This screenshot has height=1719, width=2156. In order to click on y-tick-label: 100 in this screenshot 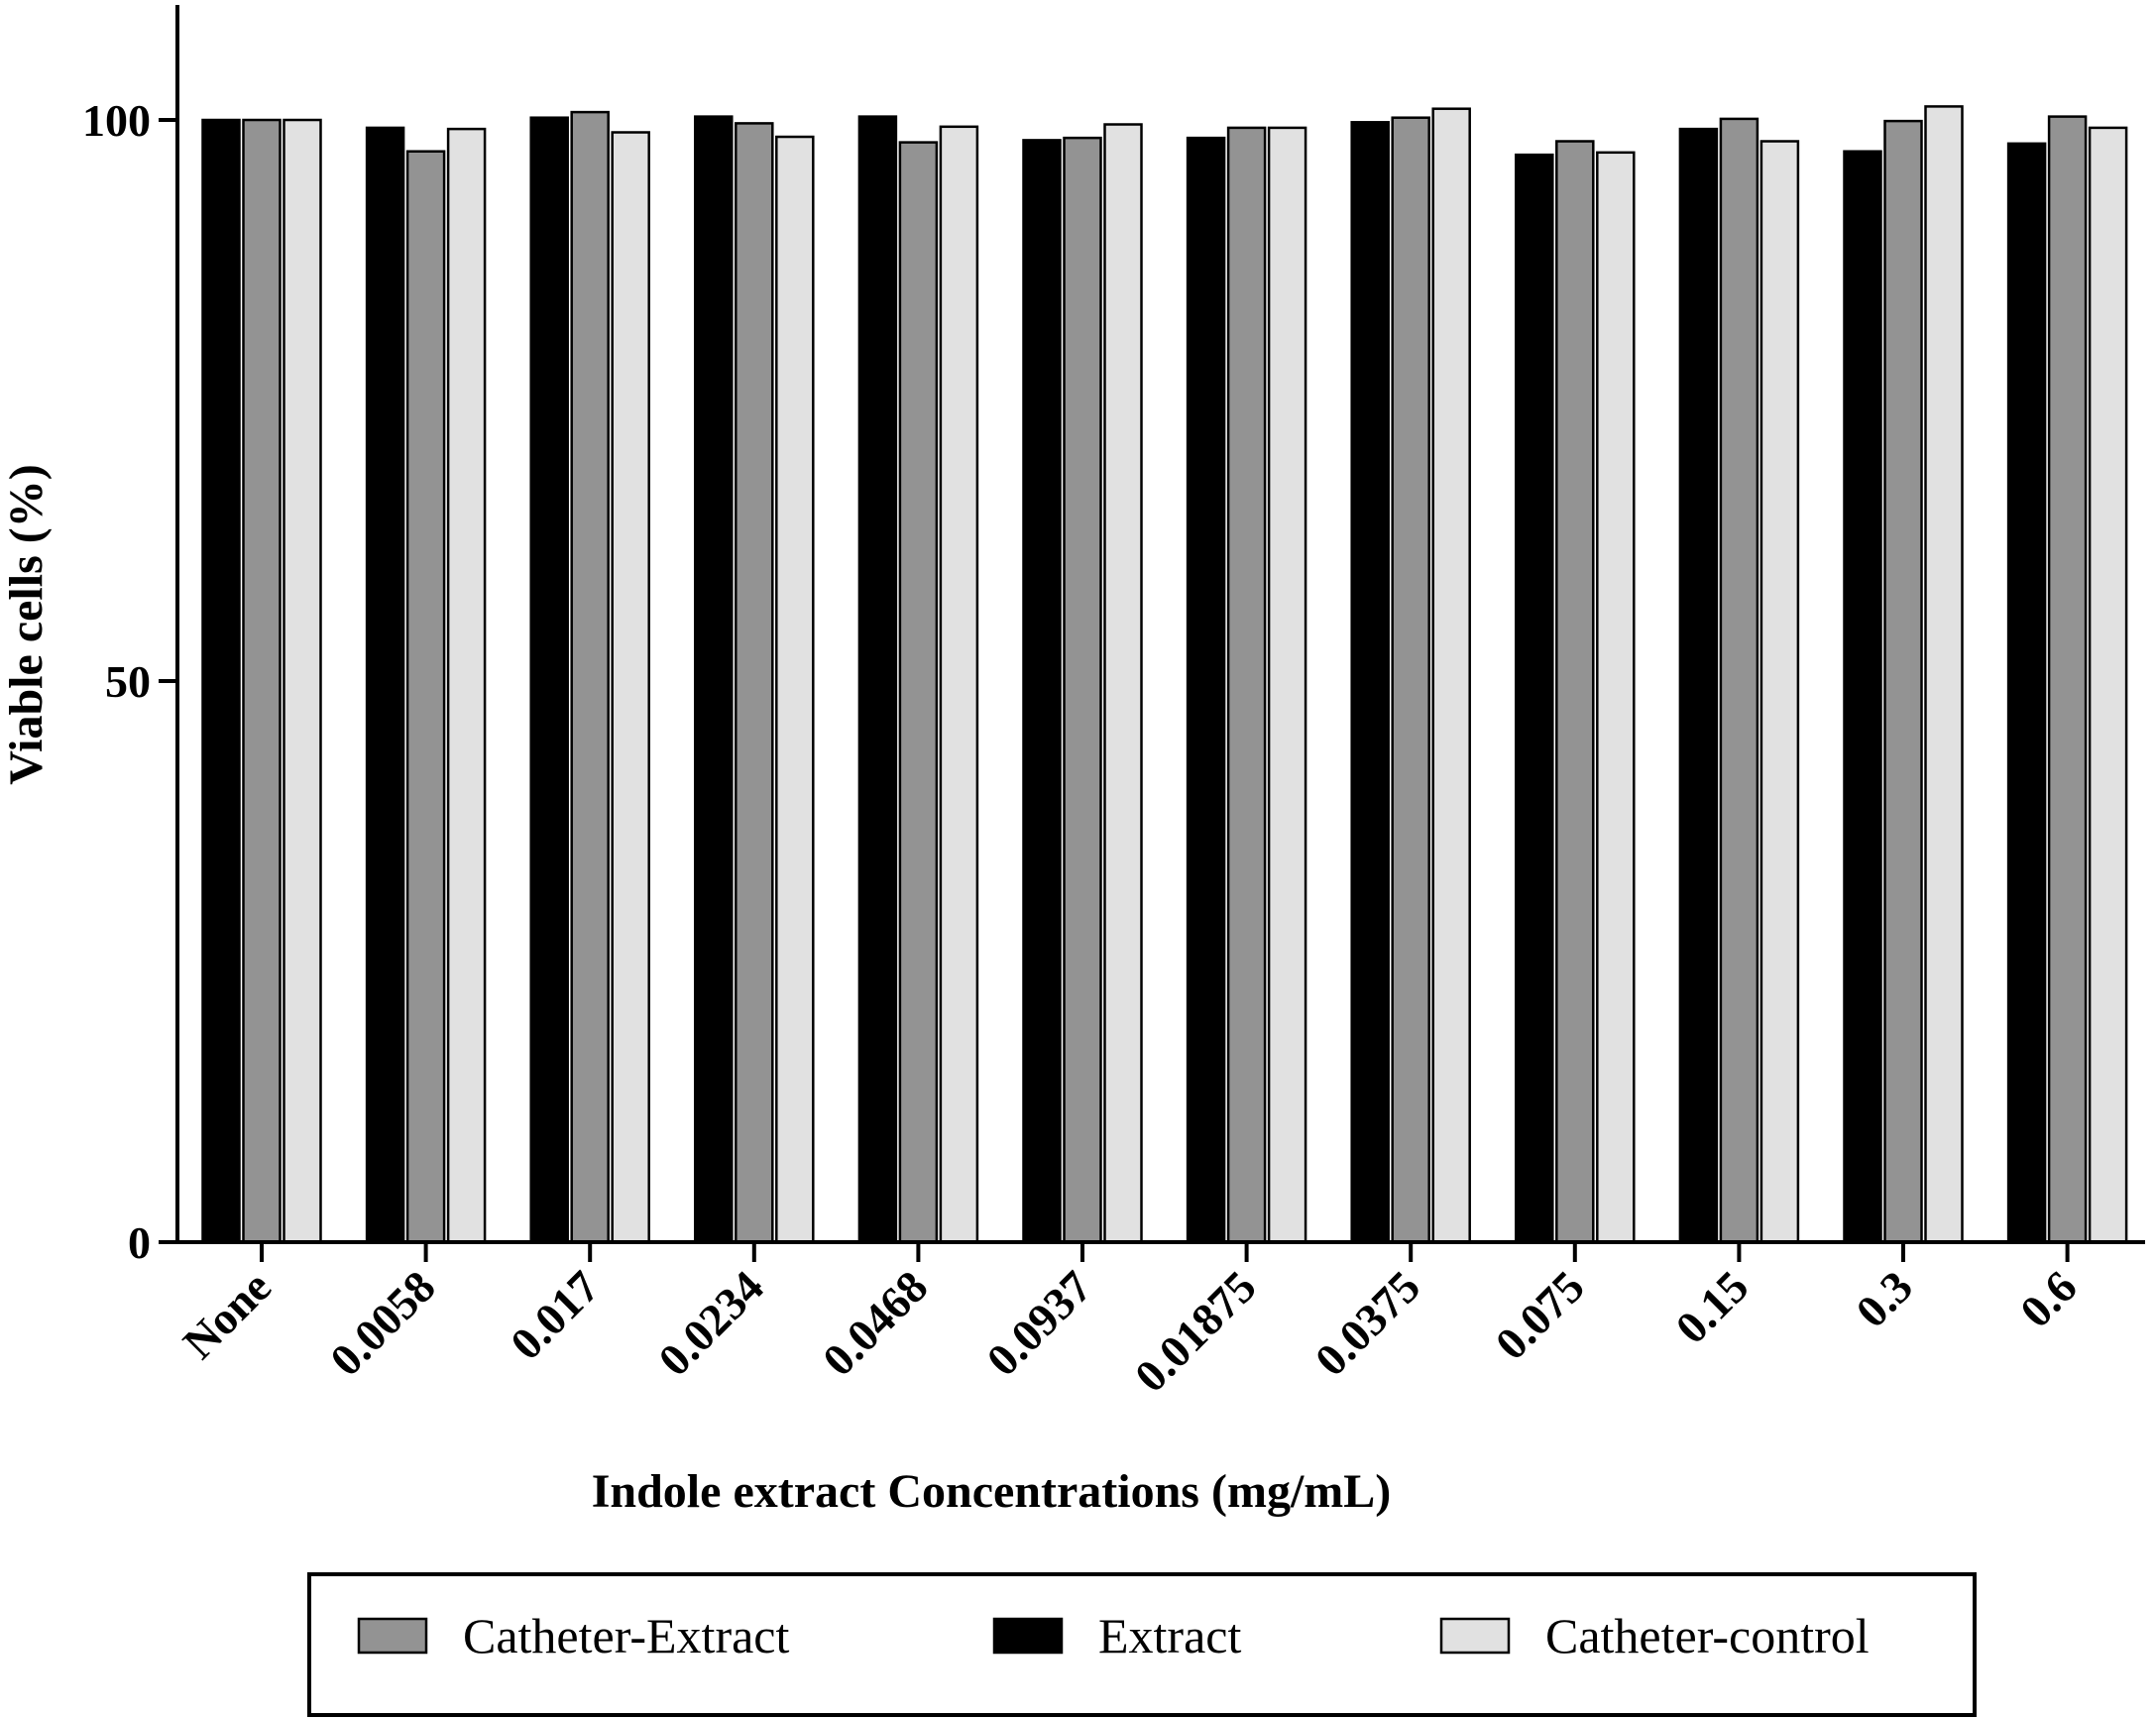, I will do `click(116, 120)`.